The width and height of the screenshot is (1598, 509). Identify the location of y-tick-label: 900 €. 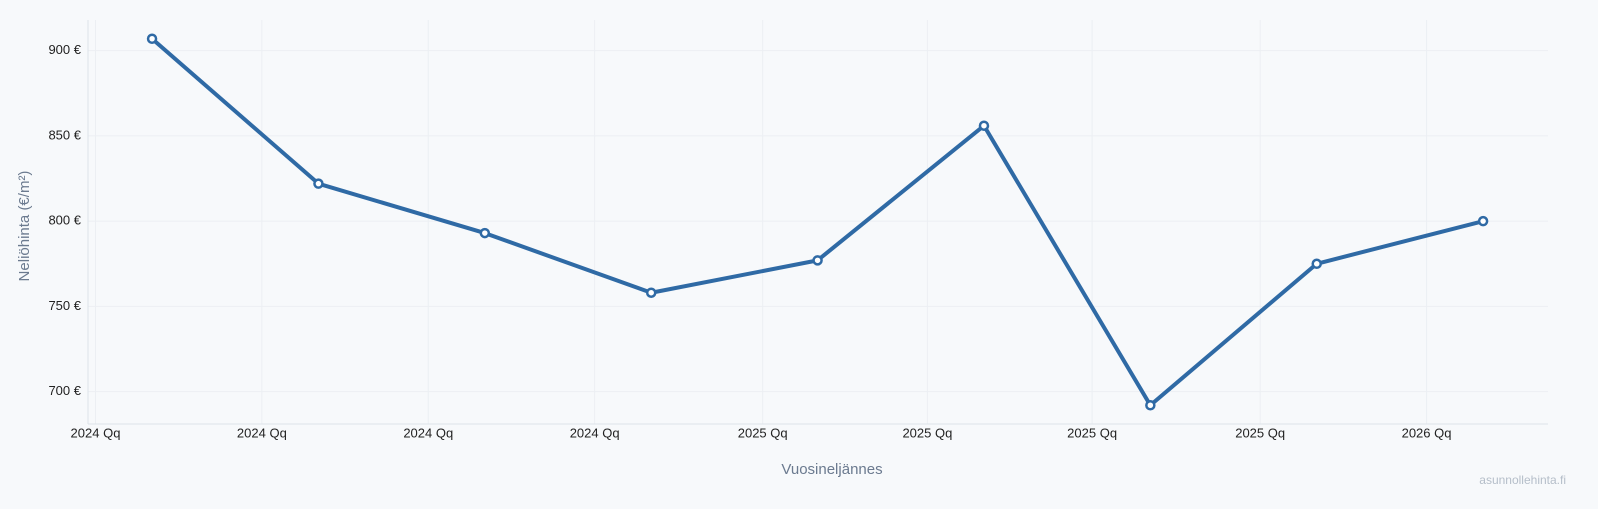
(64, 49).